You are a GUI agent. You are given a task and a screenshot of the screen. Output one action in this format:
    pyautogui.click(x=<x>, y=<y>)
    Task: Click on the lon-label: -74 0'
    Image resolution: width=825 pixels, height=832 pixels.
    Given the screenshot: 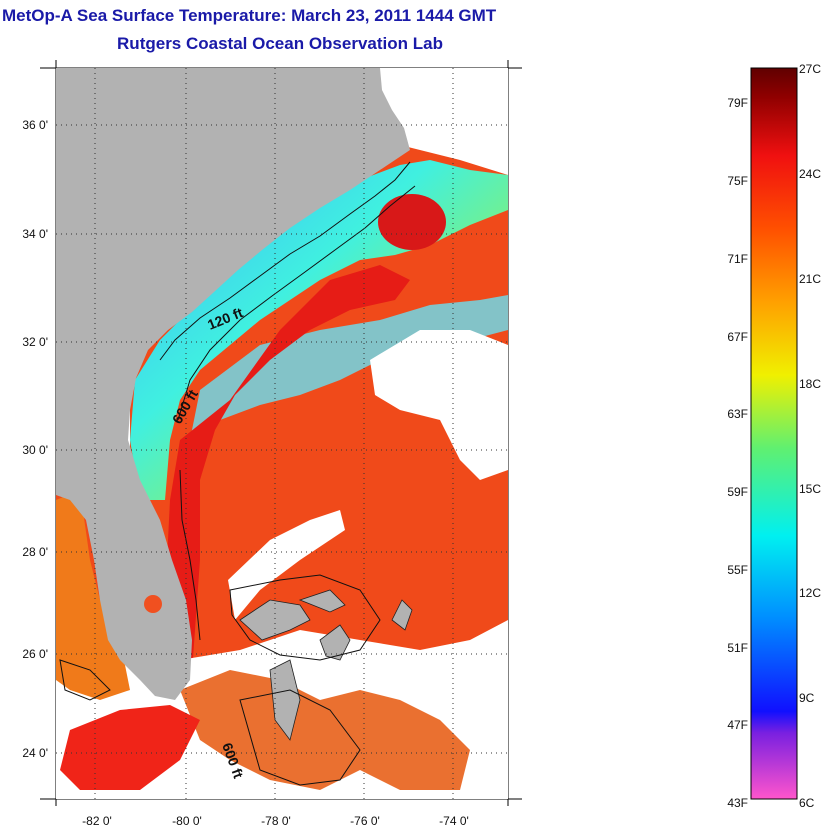 What is the action you would take?
    pyautogui.click(x=454, y=821)
    